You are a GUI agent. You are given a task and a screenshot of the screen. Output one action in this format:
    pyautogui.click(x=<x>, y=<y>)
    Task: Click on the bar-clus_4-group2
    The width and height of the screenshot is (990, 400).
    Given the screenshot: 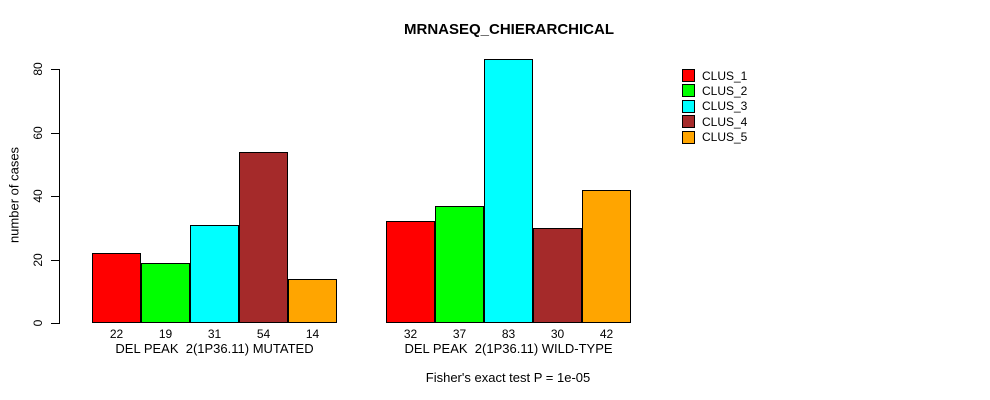 What is the action you would take?
    pyautogui.click(x=557, y=275)
    